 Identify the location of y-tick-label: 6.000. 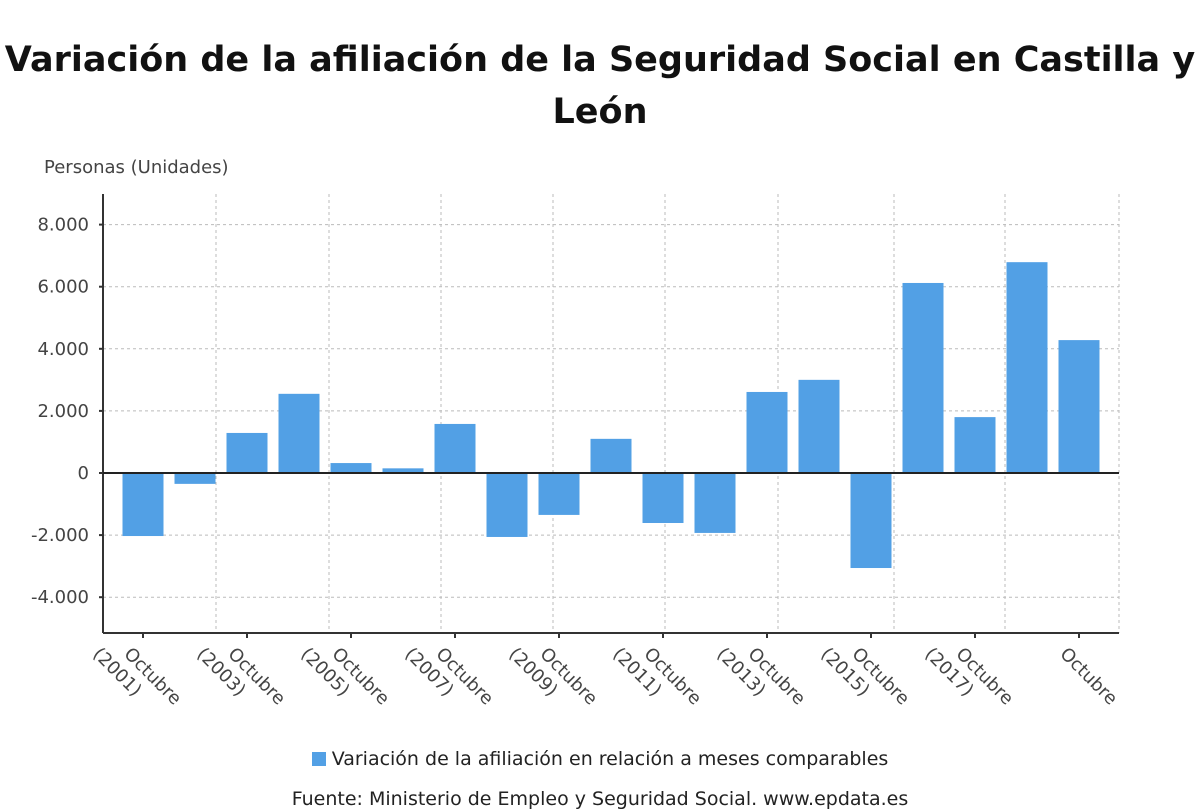
(63, 287).